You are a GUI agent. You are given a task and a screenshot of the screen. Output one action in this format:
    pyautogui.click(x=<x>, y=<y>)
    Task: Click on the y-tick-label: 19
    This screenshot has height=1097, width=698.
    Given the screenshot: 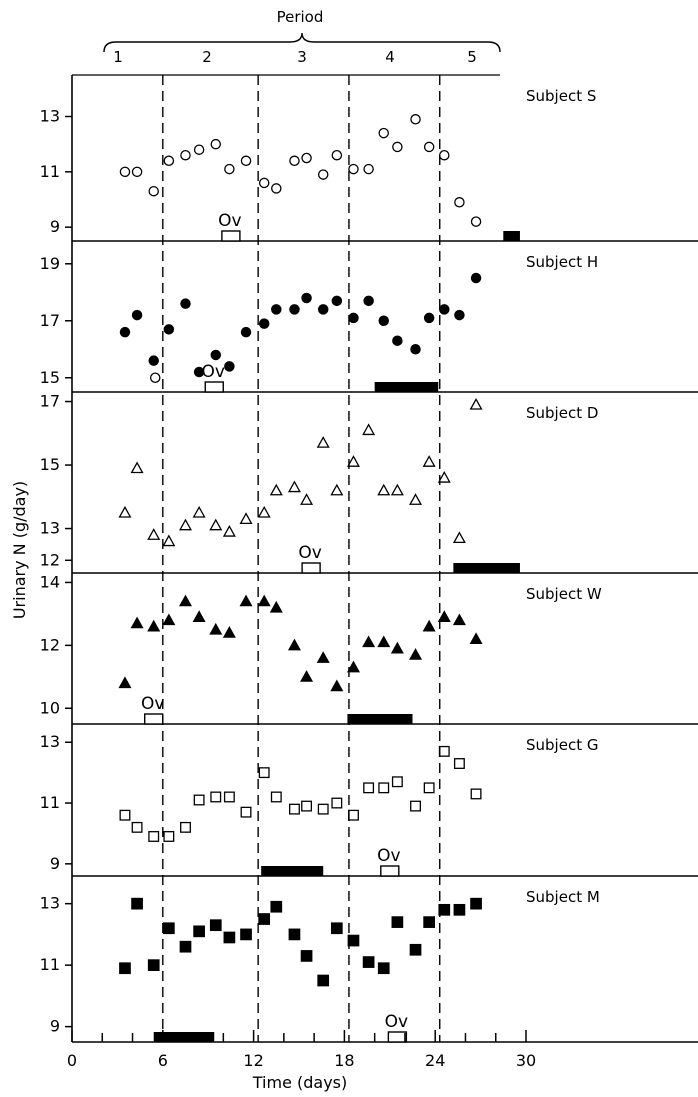 What is the action you would take?
    pyautogui.click(x=50, y=263)
    